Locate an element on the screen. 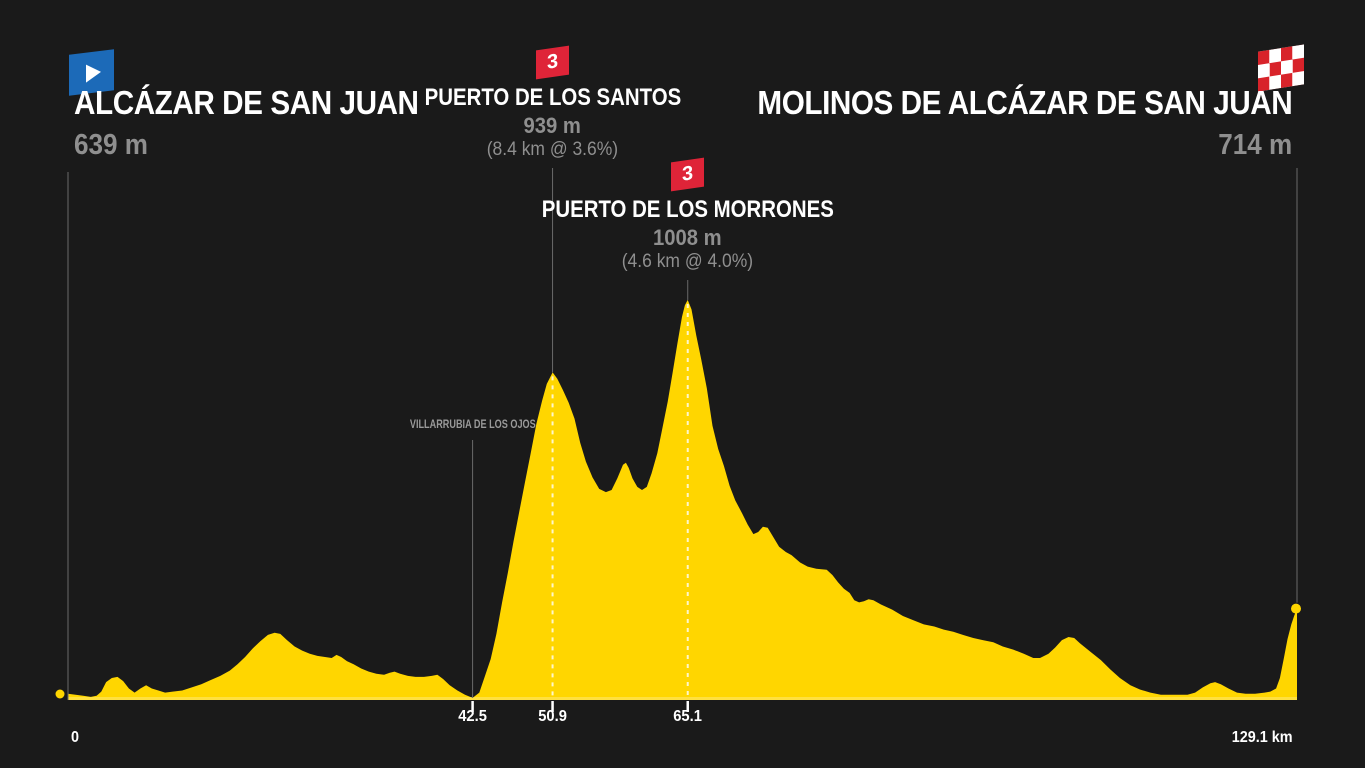  climb-name: PUERTO DE LOS MORRONES is located at coordinates (687, 209).